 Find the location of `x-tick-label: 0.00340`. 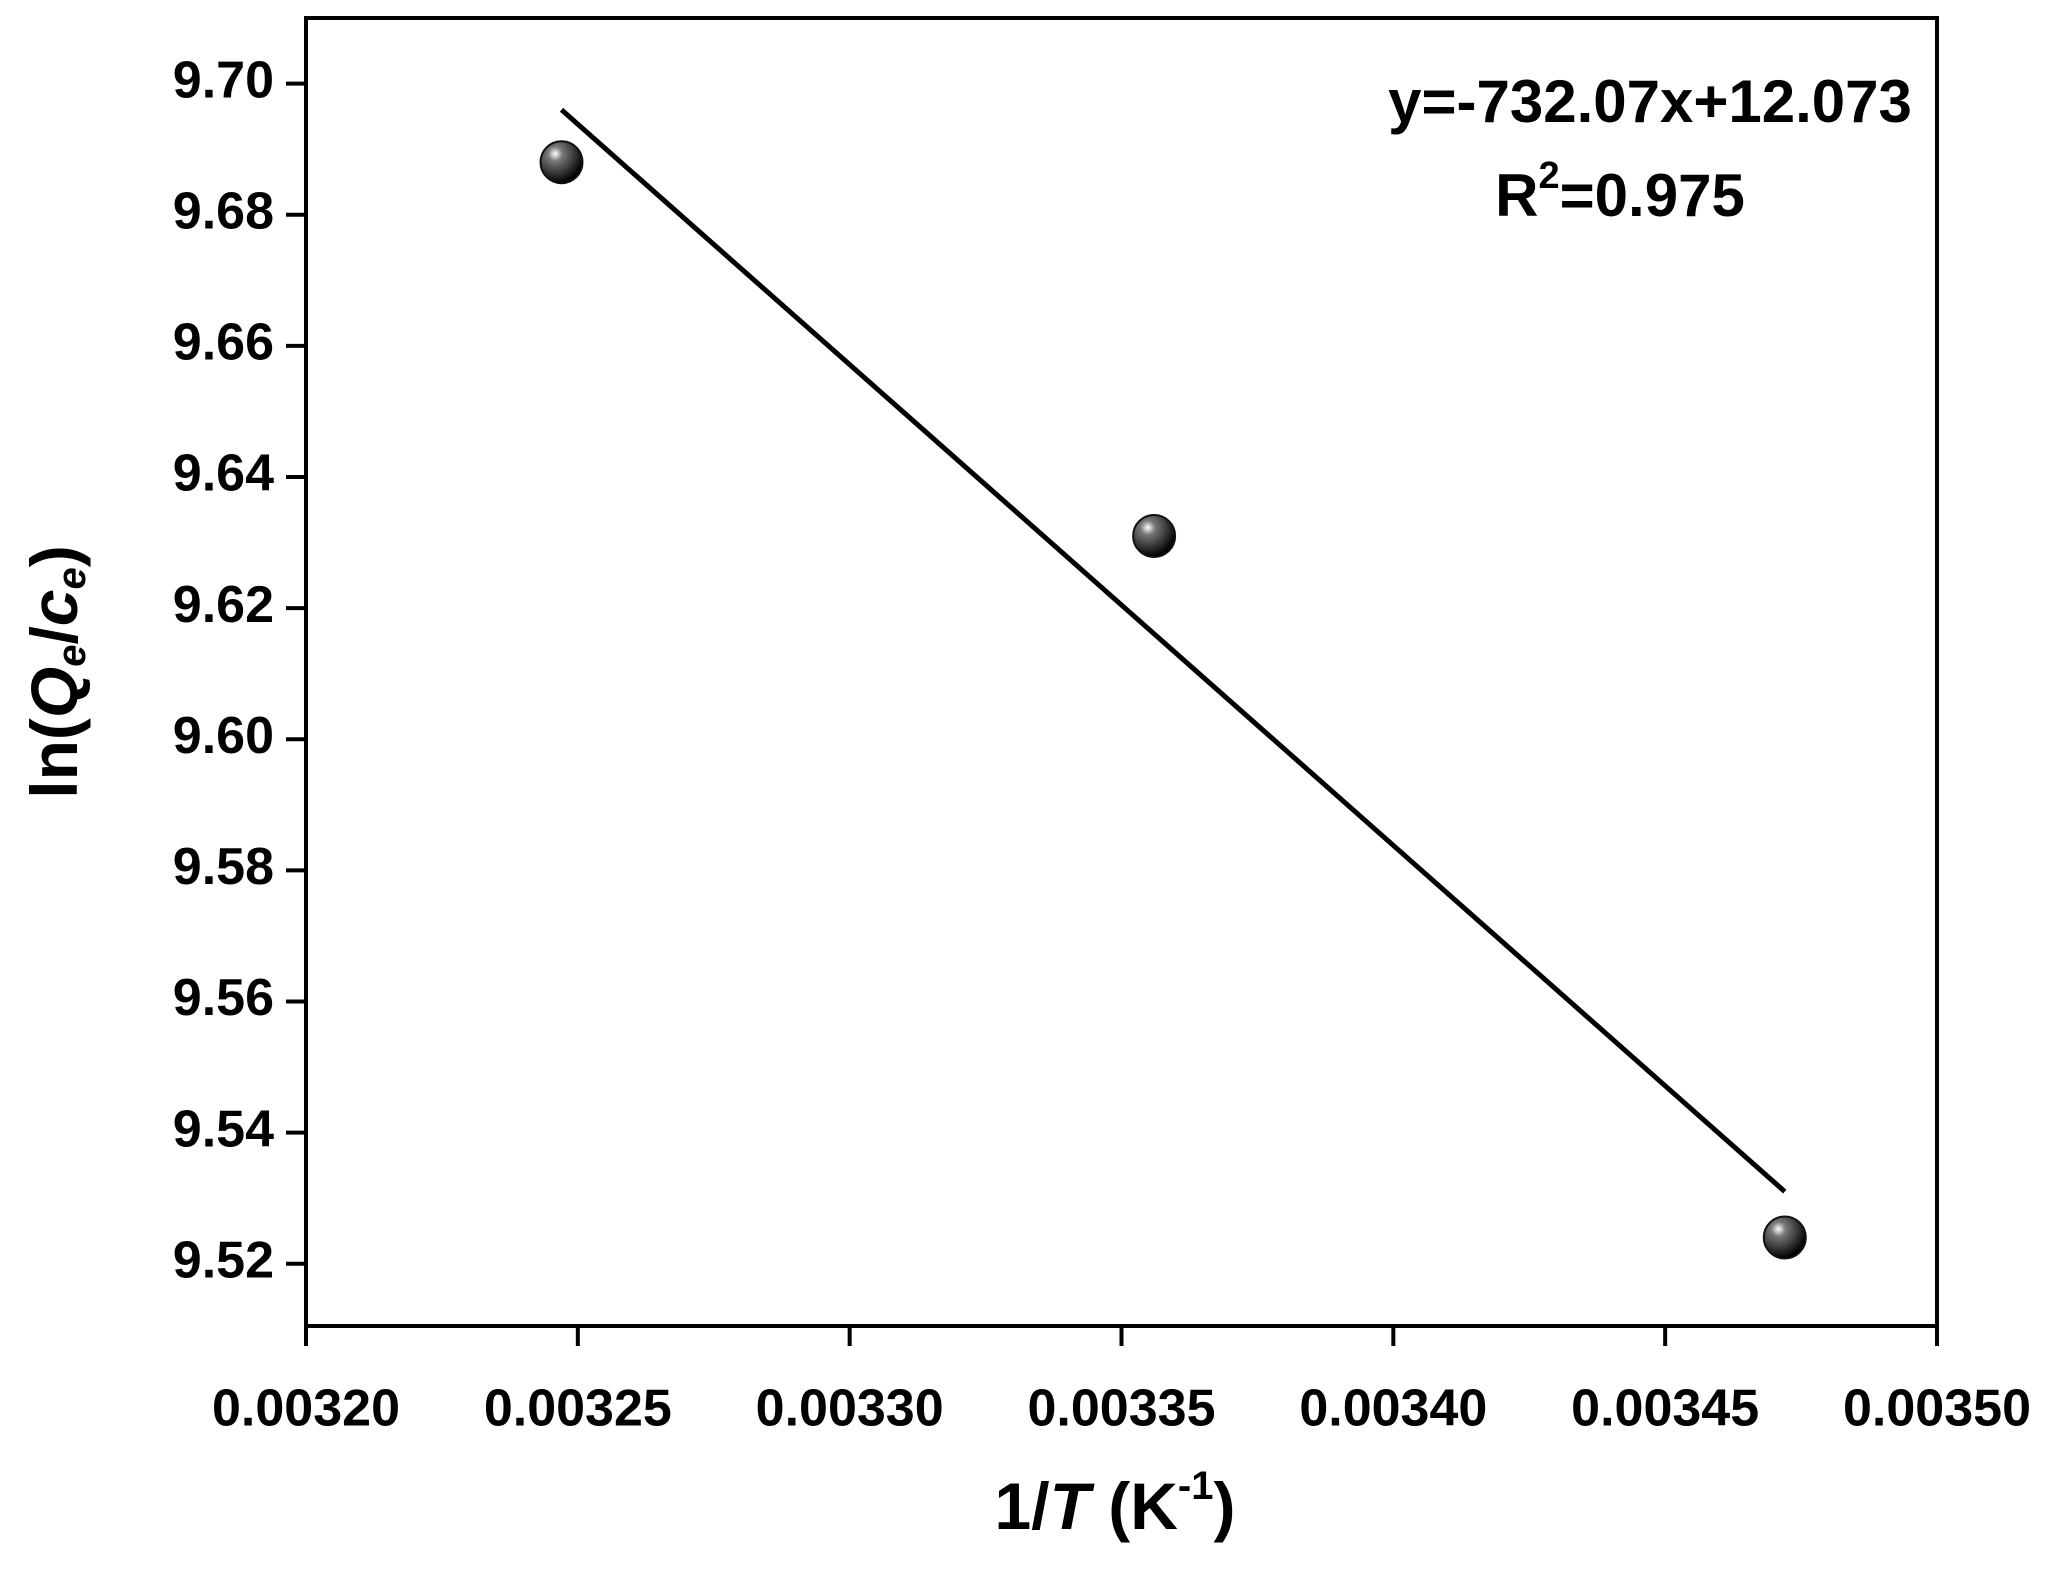

x-tick-label: 0.00340 is located at coordinates (1393, 1409).